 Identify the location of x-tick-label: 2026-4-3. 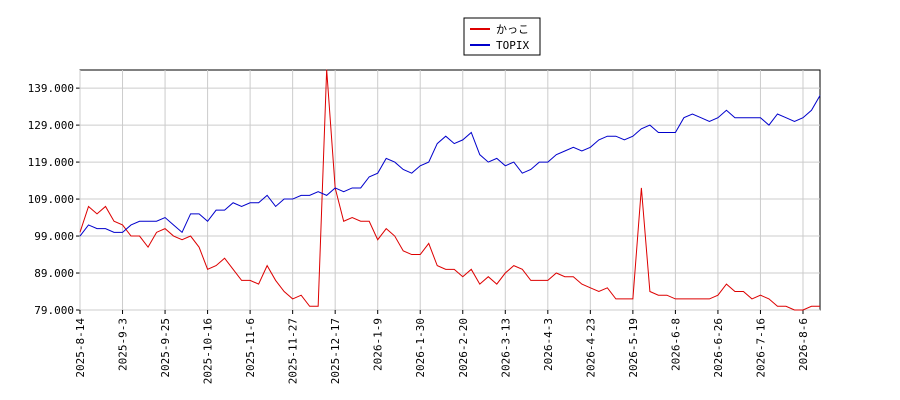
(548, 344).